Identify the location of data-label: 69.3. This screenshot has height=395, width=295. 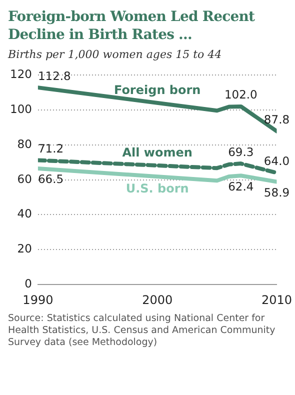
(241, 151).